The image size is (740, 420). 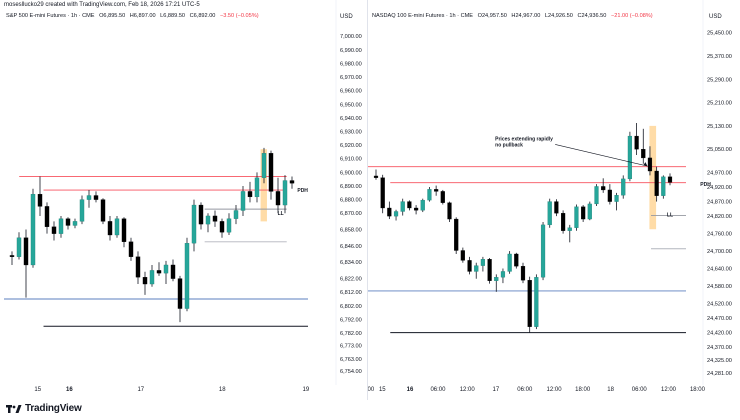 I want to click on sp500-change: −3.50 (−0.05%), so click(x=239, y=16).